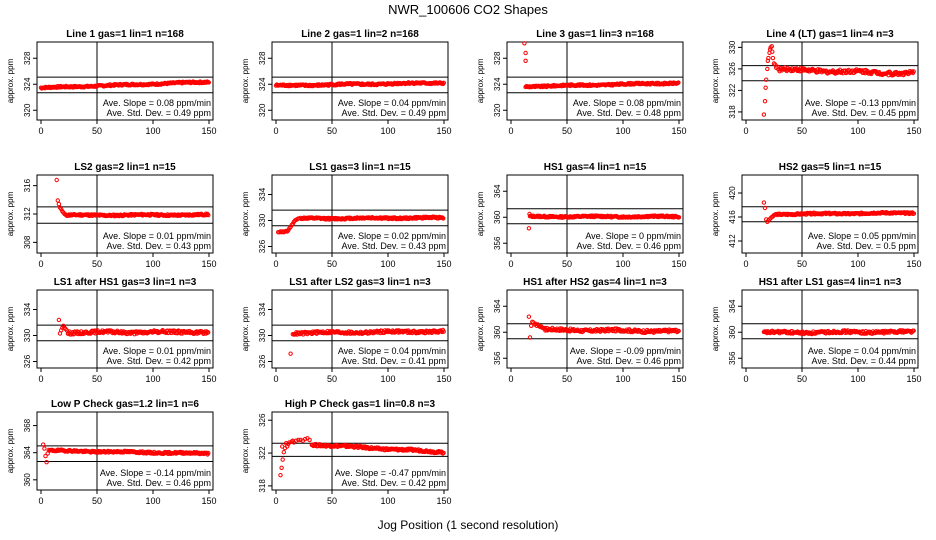 Image resolution: width=936 pixels, height=540 pixels. I want to click on std-std: 0.5, so click(888, 246).